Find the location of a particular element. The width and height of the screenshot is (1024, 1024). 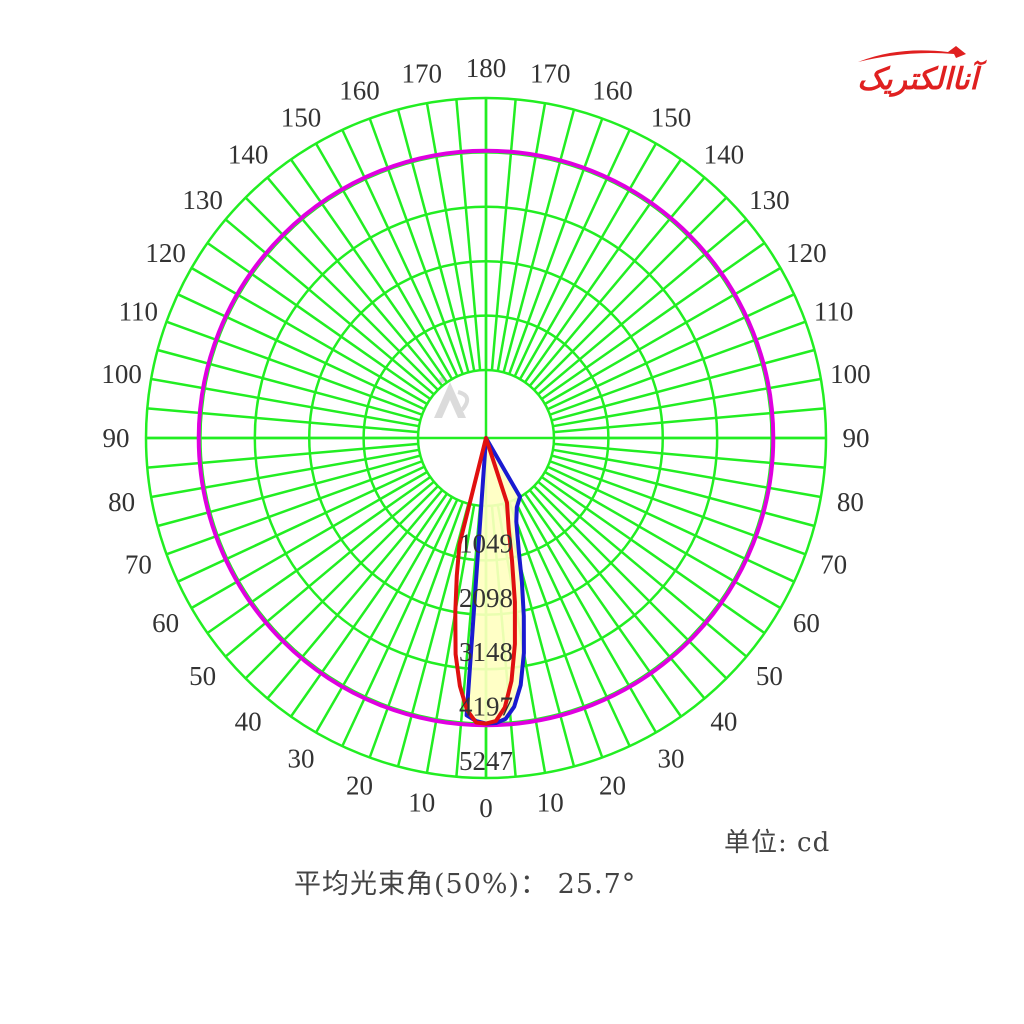

angle-tick-label: 30 is located at coordinates (671, 758).